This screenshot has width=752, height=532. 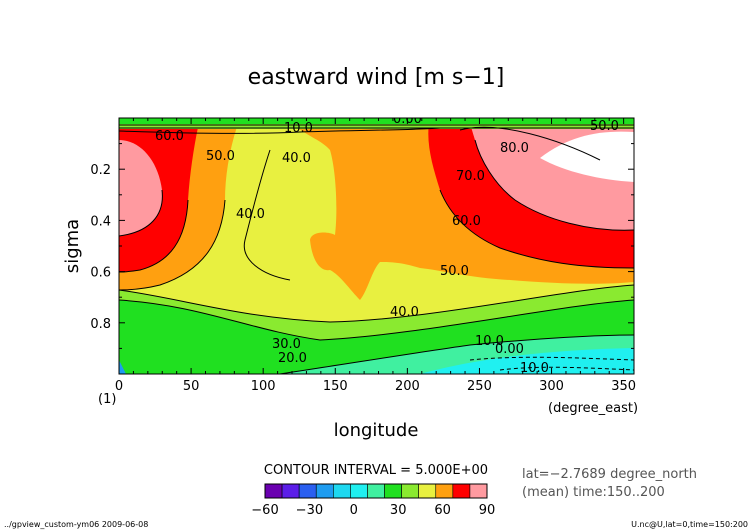 I want to click on x-tick-label: 250, so click(x=479, y=386).